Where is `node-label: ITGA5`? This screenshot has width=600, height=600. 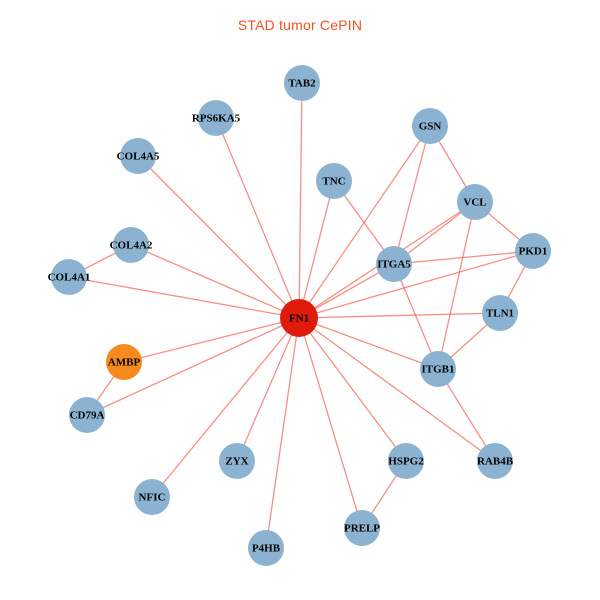 node-label: ITGA5 is located at coordinates (394, 265).